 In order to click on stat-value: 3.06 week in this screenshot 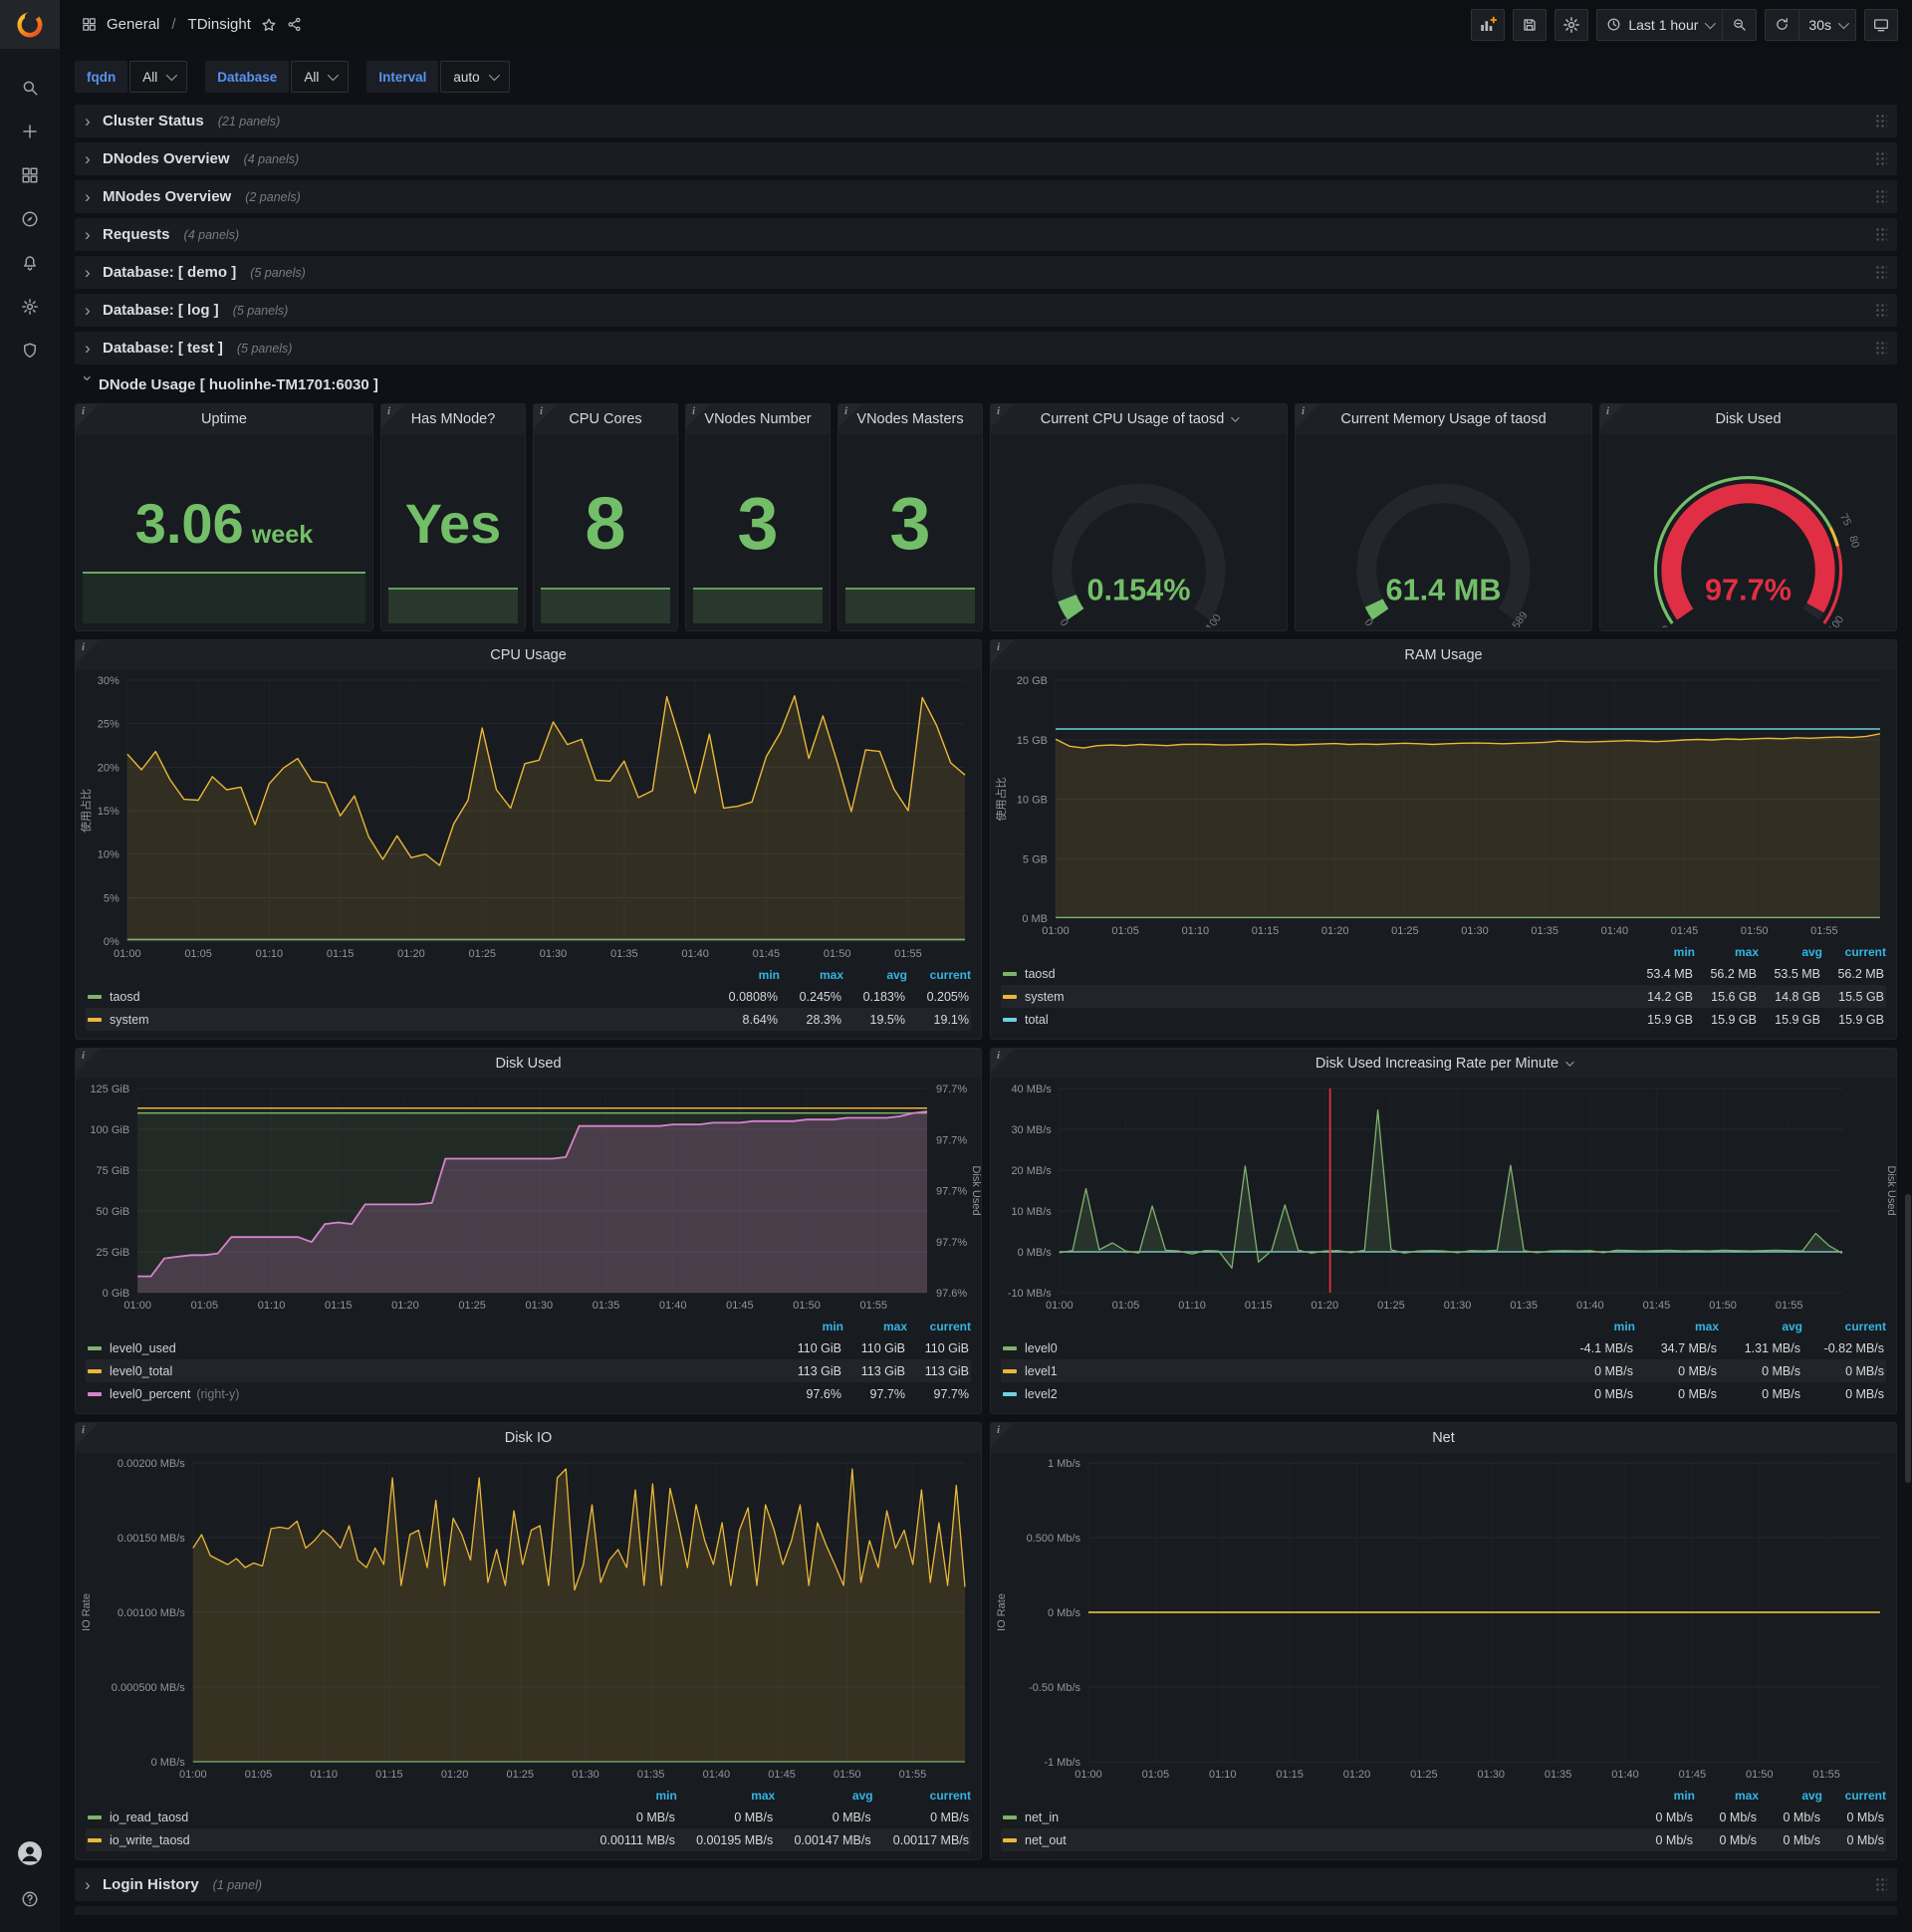, I will do `click(224, 523)`.